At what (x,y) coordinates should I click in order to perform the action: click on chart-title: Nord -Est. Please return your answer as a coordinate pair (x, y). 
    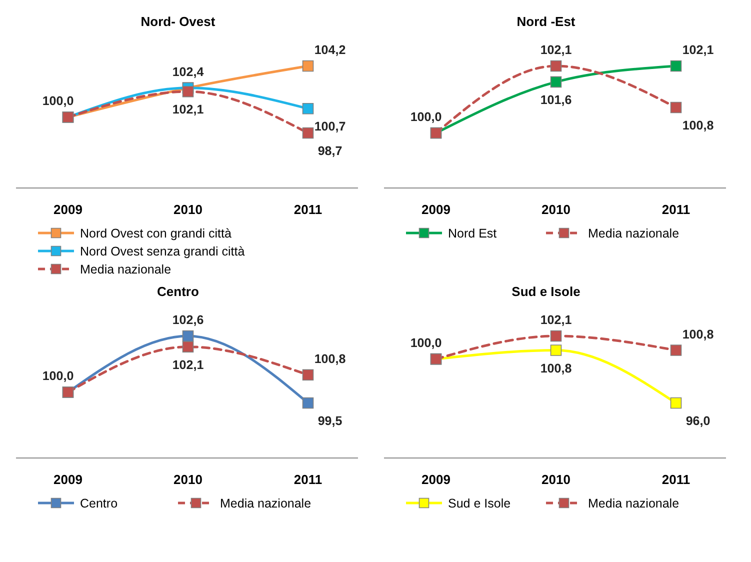
    Looking at the image, I should click on (546, 21).